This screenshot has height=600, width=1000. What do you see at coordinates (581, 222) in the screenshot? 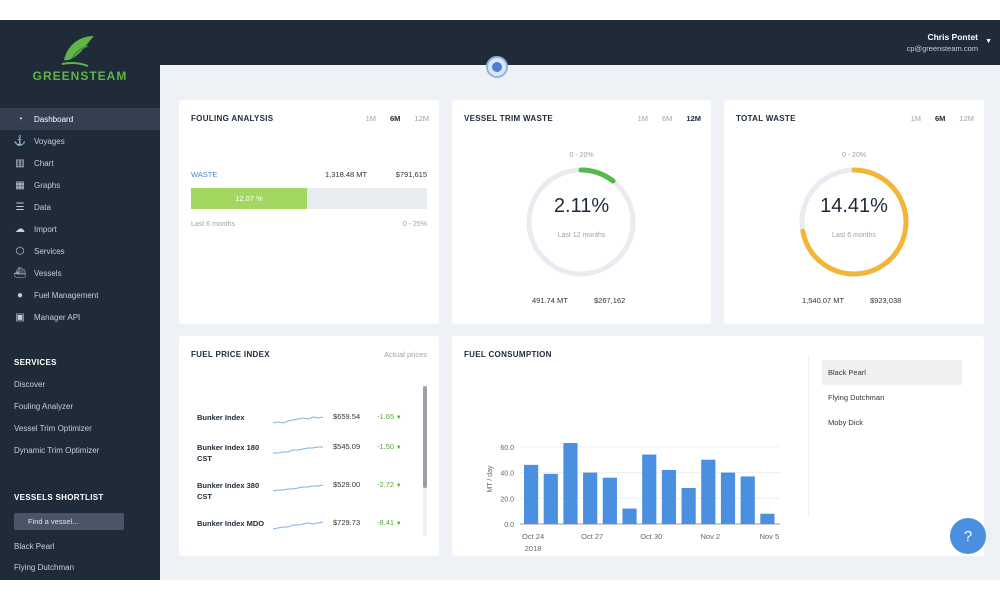
I see `trim-gauge` at bounding box center [581, 222].